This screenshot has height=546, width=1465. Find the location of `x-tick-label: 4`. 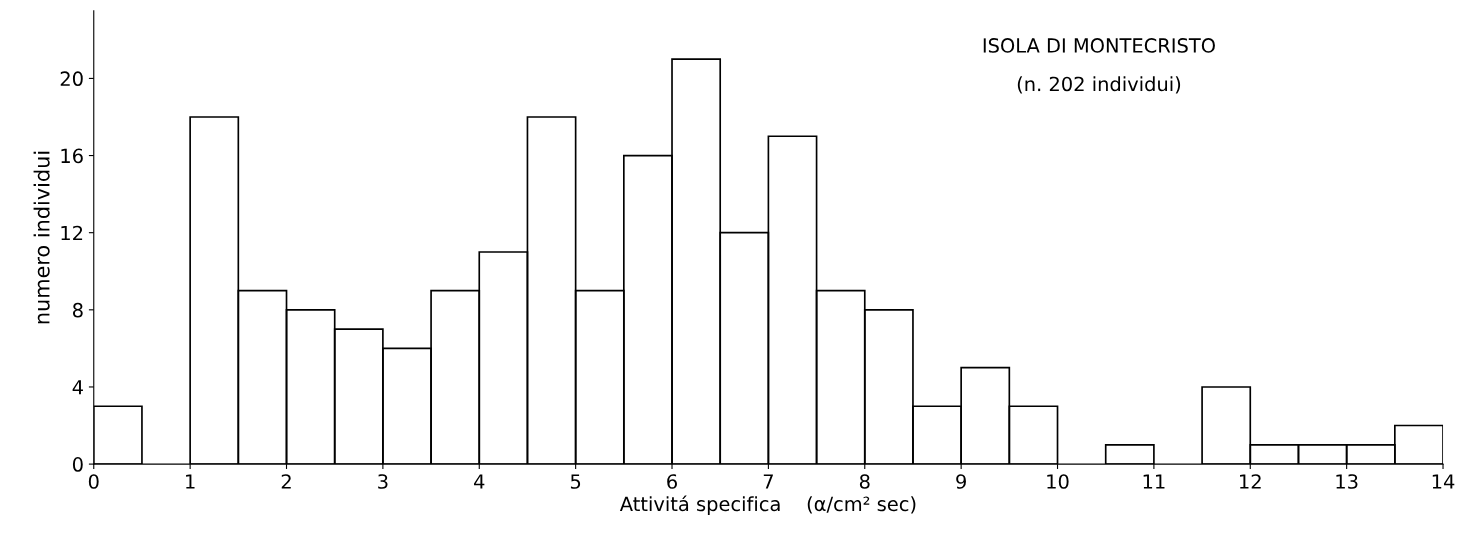

x-tick-label: 4 is located at coordinates (479, 481).